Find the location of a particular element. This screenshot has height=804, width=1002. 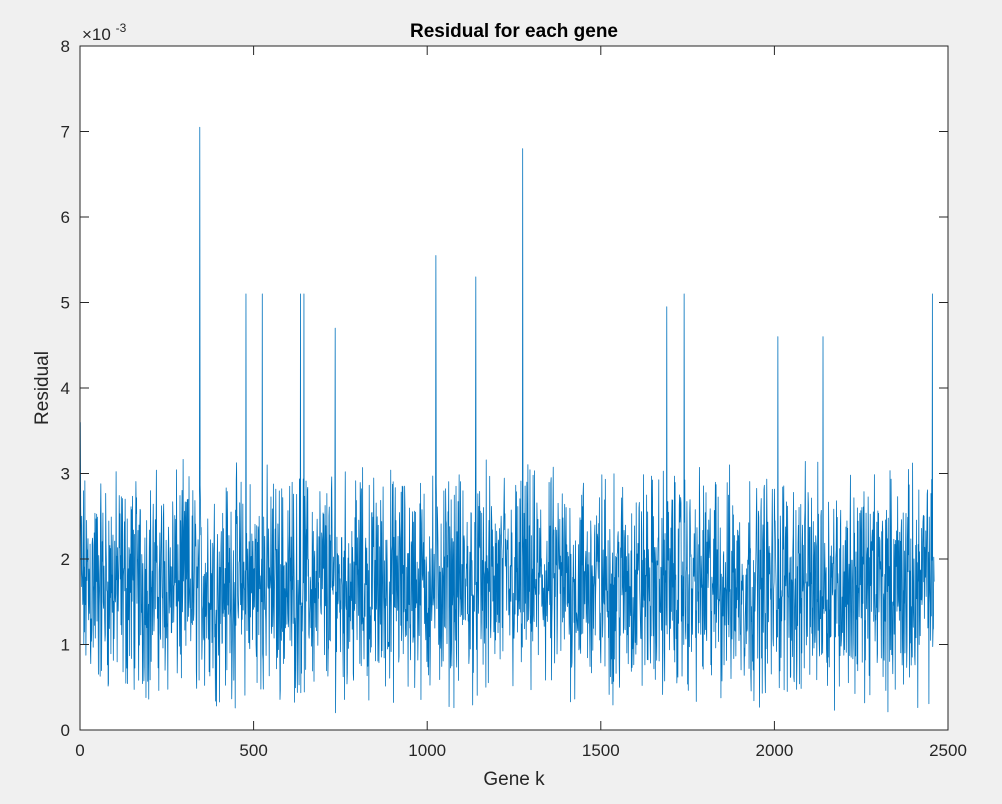

y-tick-label: 1 is located at coordinates (65, 645).